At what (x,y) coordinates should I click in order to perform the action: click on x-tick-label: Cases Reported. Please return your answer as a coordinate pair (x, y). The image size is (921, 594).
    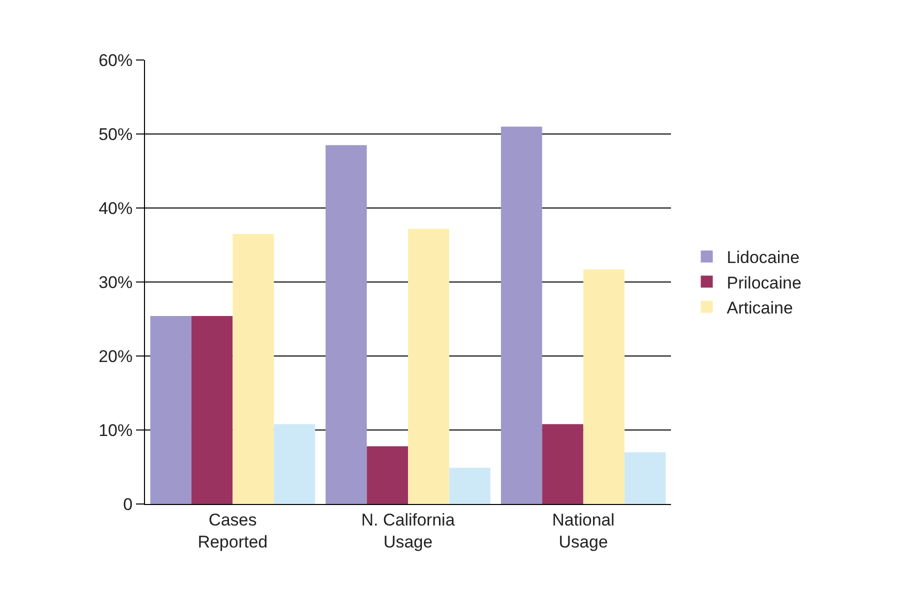
    Looking at the image, I should click on (233, 531).